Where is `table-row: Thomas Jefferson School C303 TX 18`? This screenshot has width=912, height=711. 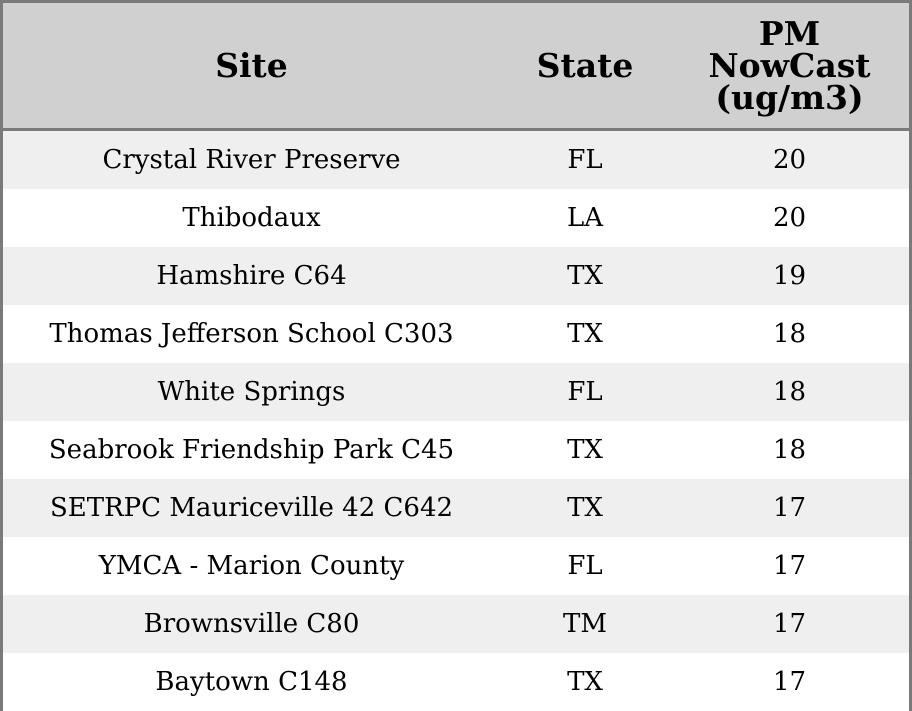
table-row: Thomas Jefferson School C303 TX 18 is located at coordinates (456, 334).